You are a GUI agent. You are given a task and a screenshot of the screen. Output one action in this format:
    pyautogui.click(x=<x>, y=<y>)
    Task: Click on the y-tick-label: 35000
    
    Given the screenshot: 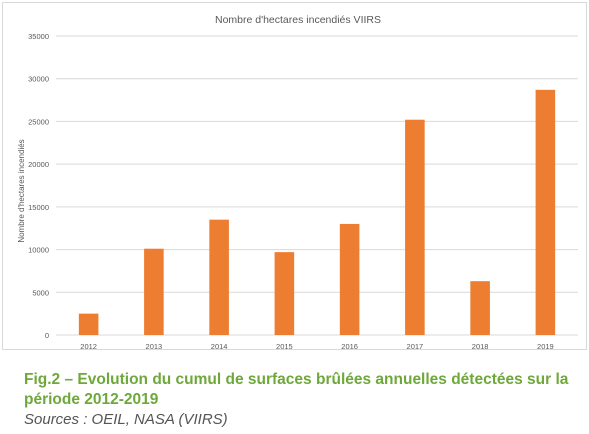 What is the action you would take?
    pyautogui.click(x=38, y=36)
    